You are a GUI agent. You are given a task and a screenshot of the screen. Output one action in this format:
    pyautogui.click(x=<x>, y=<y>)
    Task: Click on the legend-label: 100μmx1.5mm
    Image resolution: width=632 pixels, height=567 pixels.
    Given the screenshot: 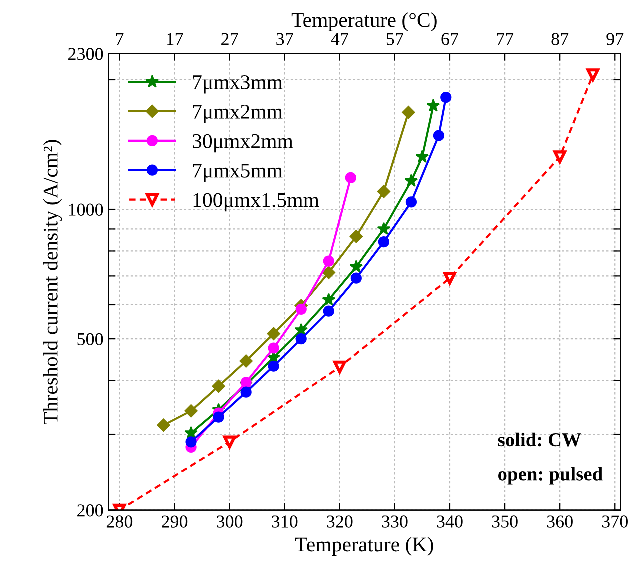 What is the action you would take?
    pyautogui.click(x=257, y=202)
    